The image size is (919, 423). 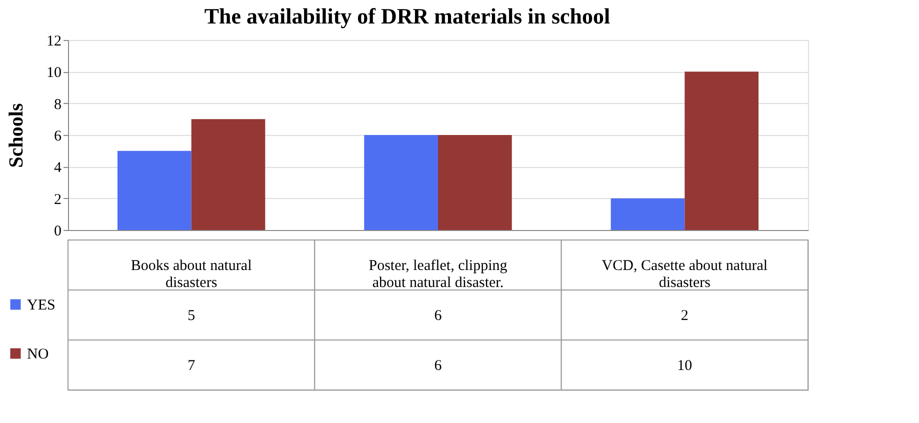 What do you see at coordinates (191, 274) in the screenshot?
I see `x-tick-label: Books about natural disasters` at bounding box center [191, 274].